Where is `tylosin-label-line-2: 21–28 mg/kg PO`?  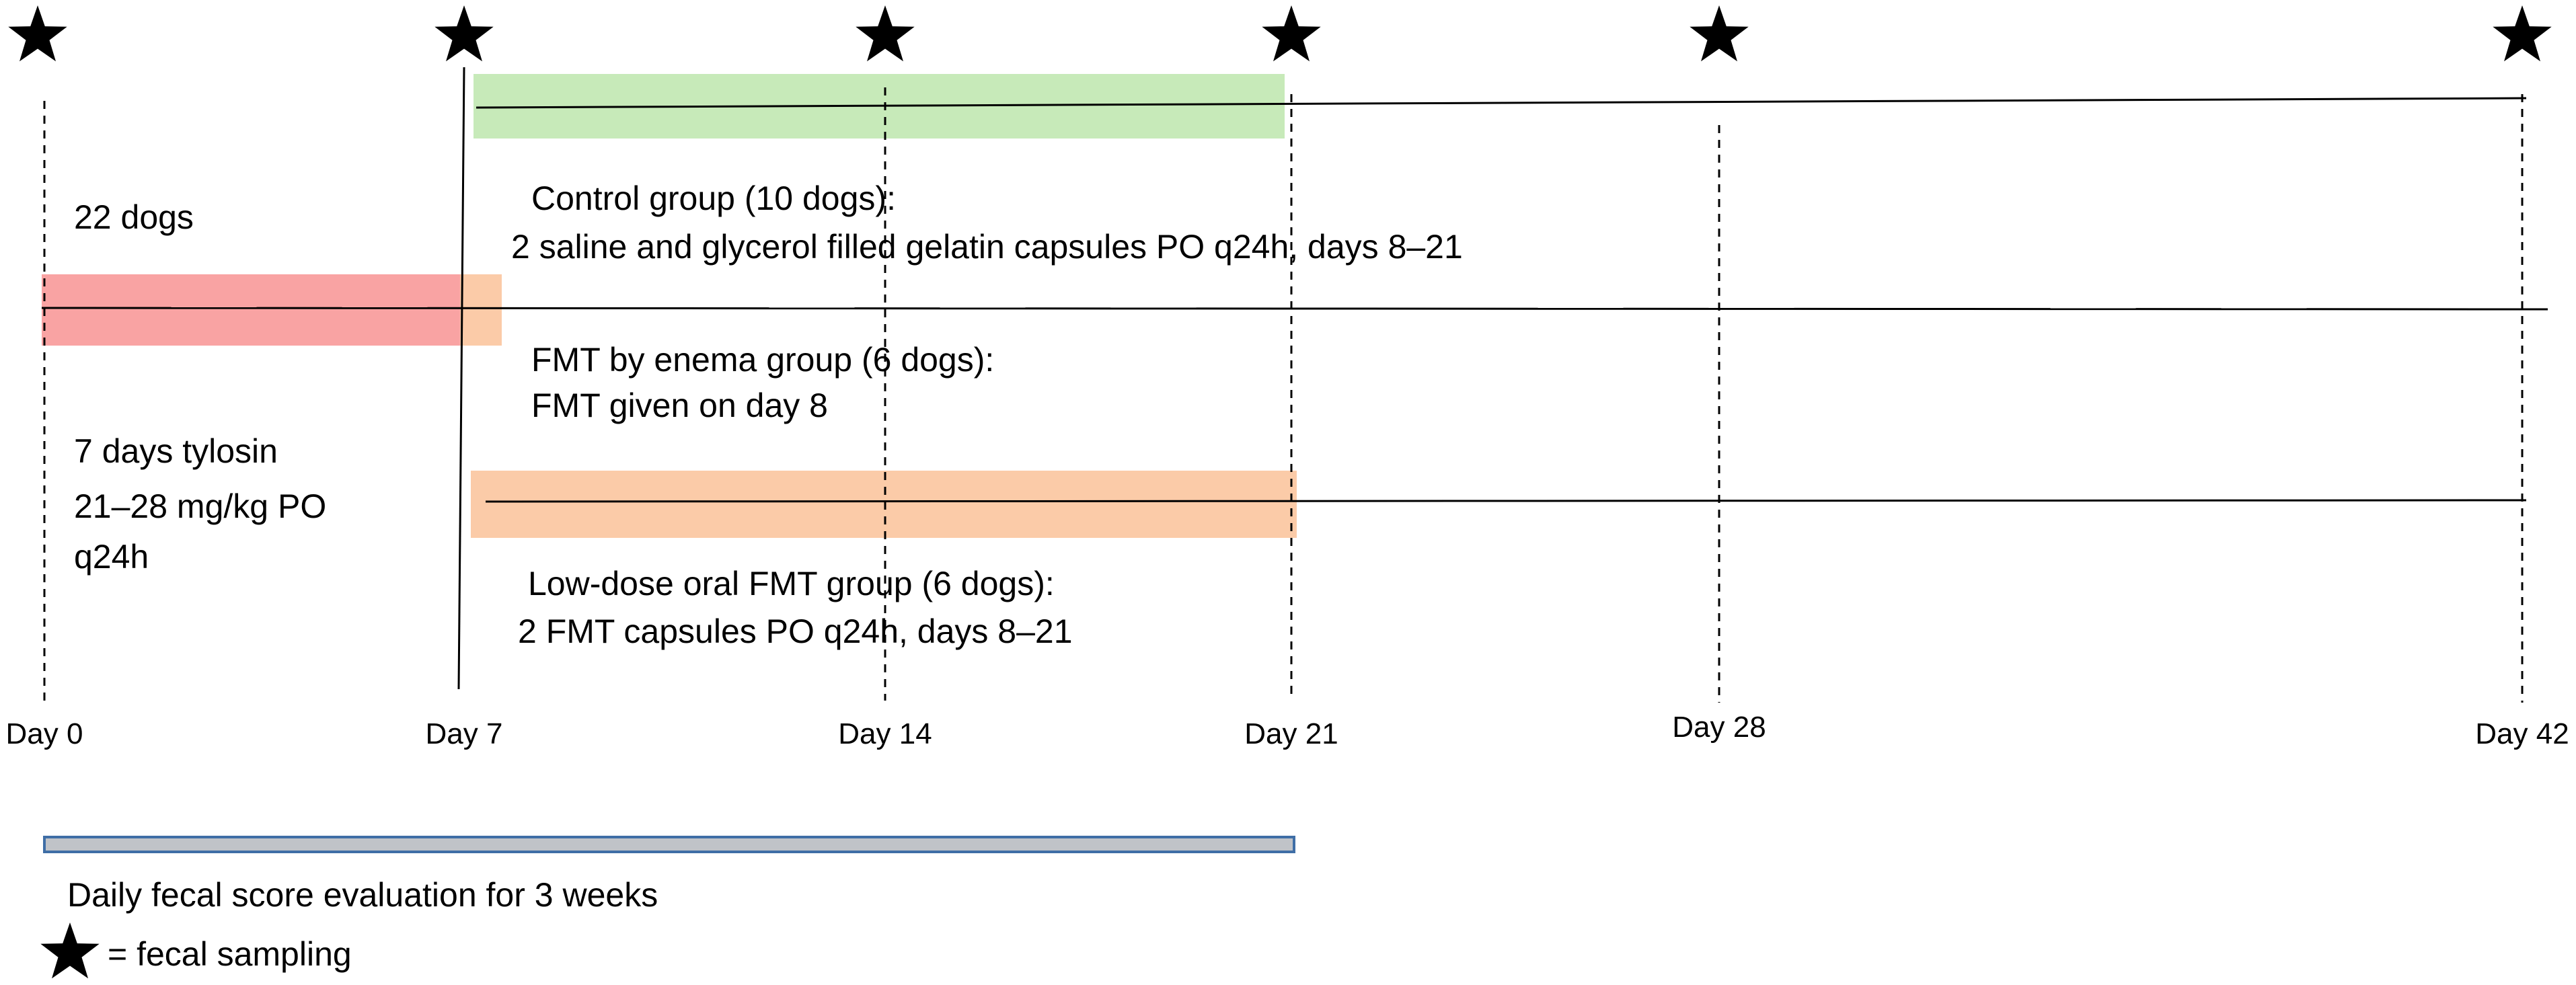
tylosin-label-line-2: 21–28 mg/kg PO is located at coordinates (200, 506).